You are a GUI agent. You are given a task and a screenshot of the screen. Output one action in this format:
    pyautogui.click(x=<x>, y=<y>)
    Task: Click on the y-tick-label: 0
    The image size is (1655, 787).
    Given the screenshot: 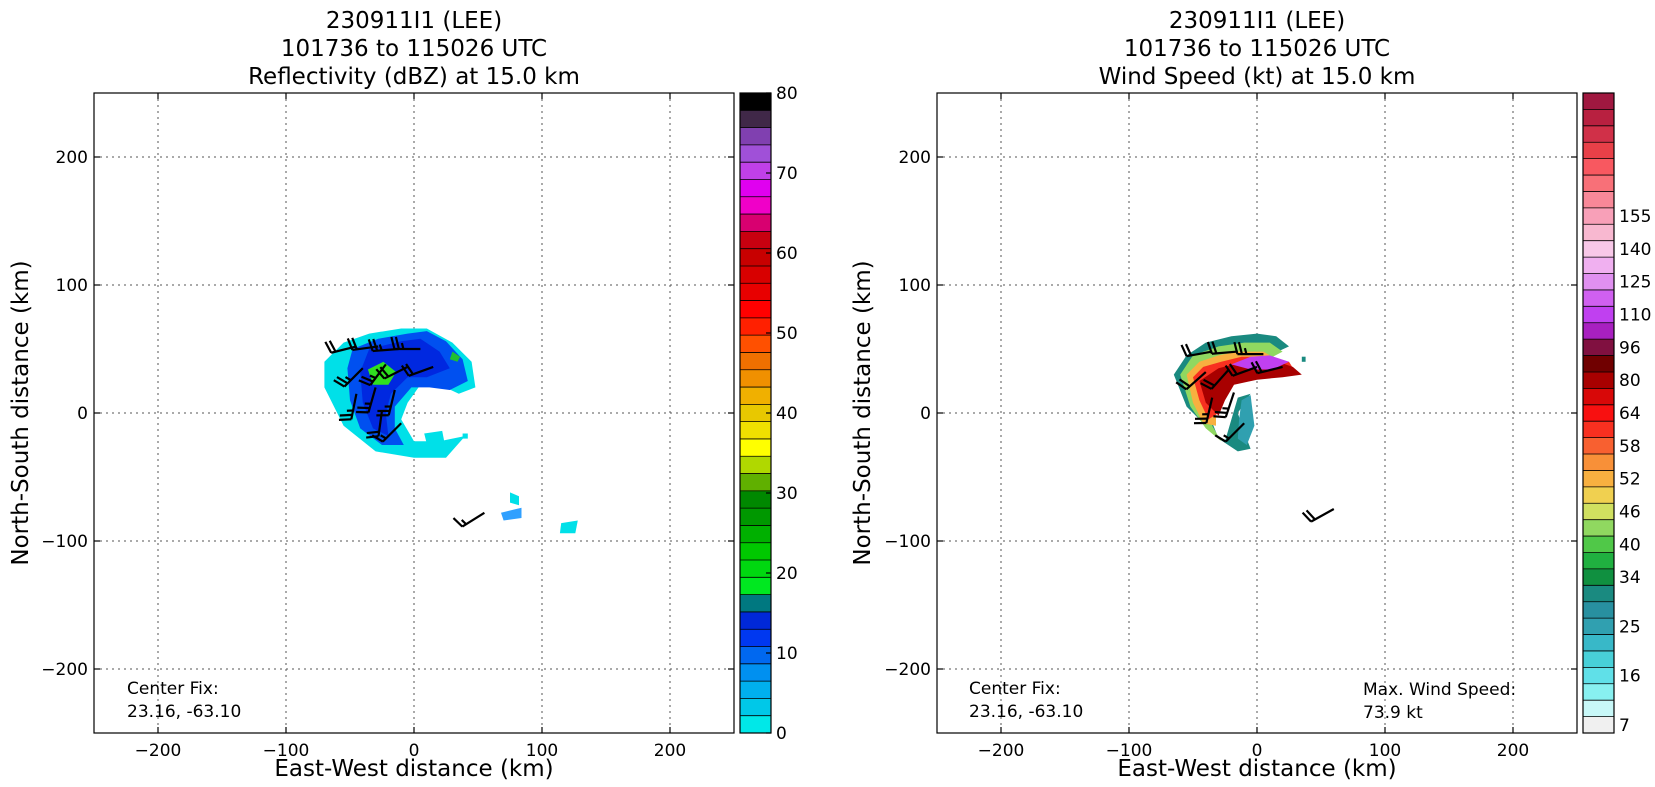 What is the action you would take?
    pyautogui.click(x=925, y=414)
    